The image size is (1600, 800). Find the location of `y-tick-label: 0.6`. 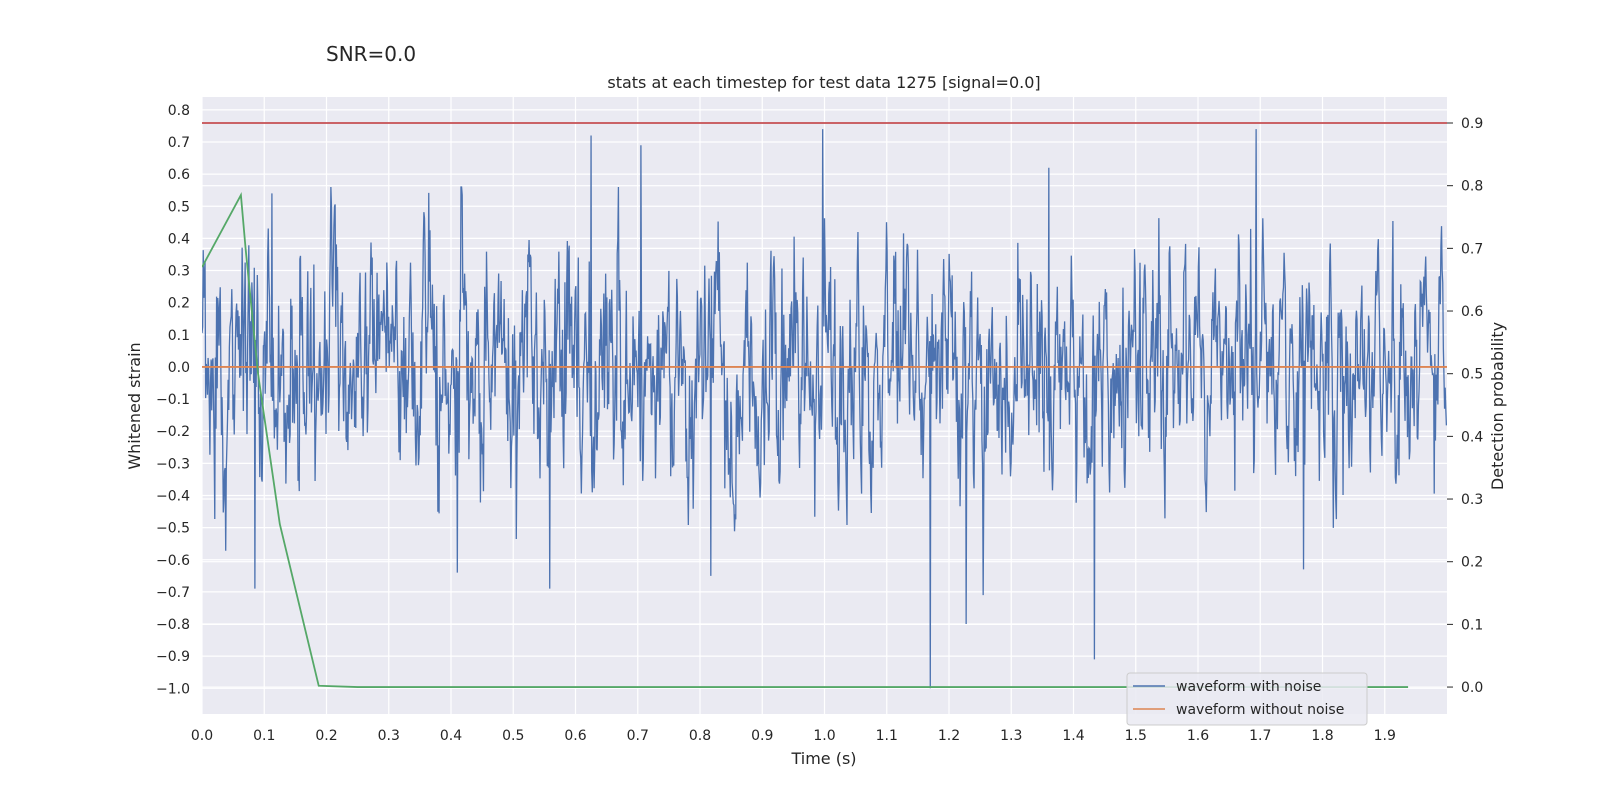

y-tick-label: 0.6 is located at coordinates (179, 175).